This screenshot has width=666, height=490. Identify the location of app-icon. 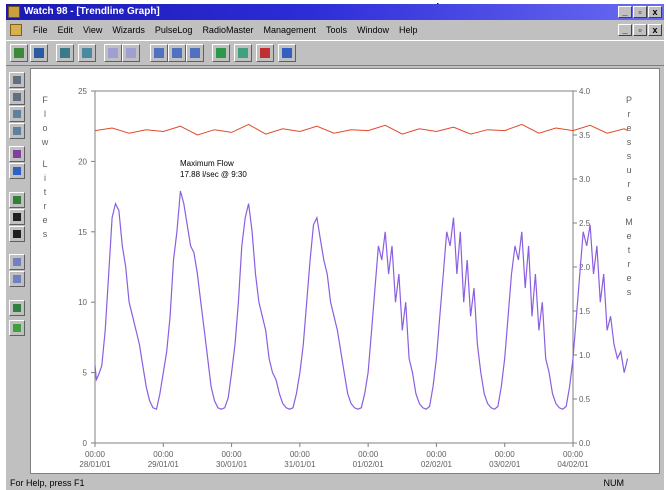
(14, 12).